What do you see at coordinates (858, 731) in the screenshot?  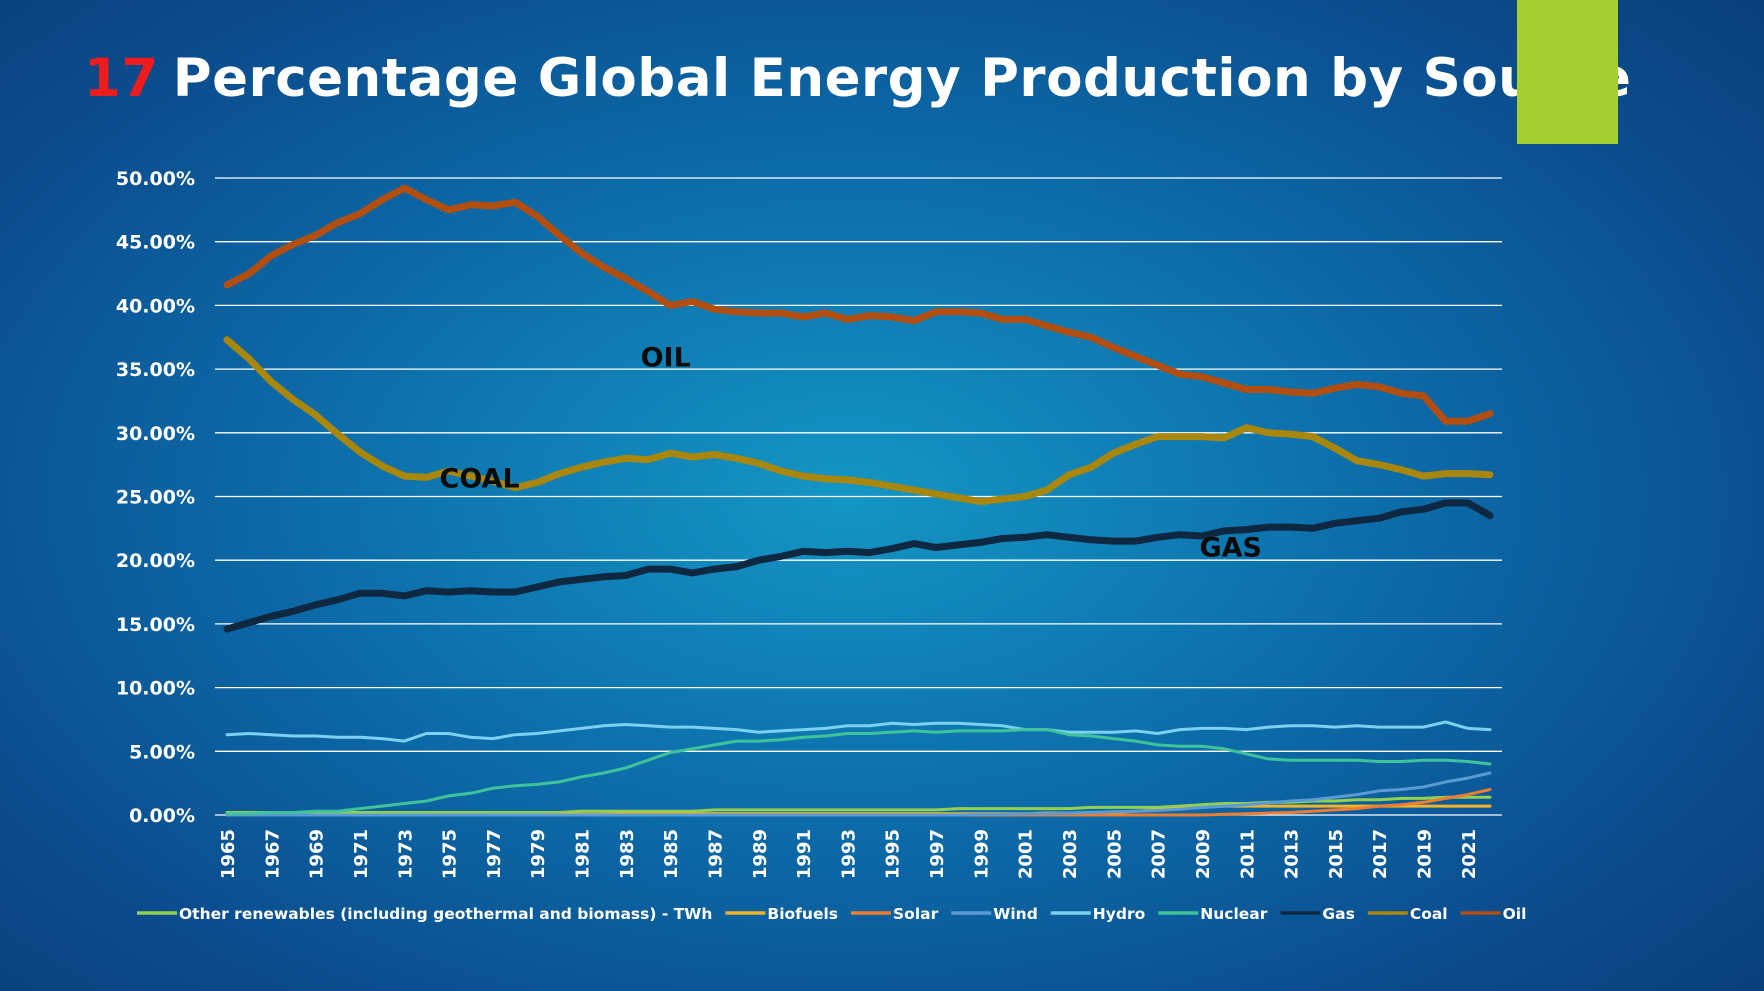 I see `series-line-hydro` at bounding box center [858, 731].